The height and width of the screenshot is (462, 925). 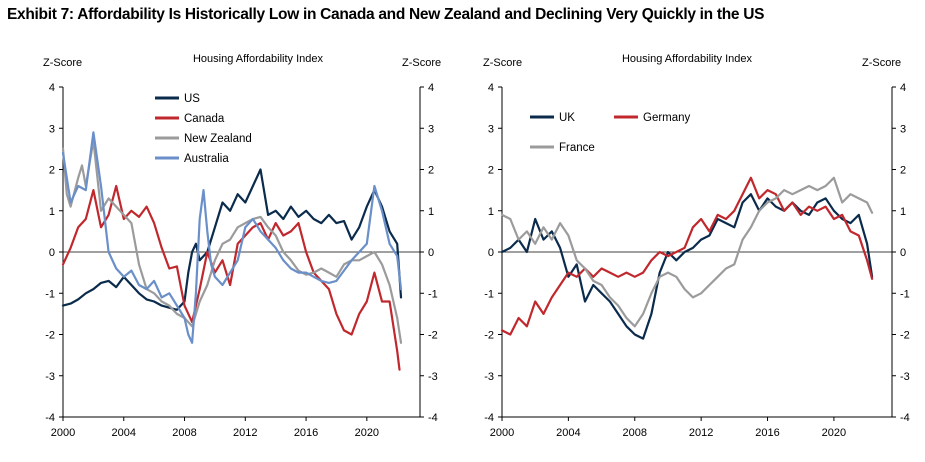 I want to click on panel1-y-tick-label: 4, so click(x=52, y=88).